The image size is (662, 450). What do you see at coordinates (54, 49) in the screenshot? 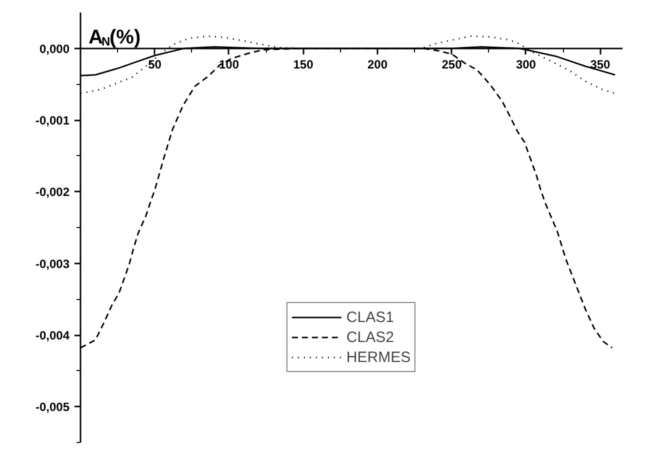
I see `y-tick-label: 0,000` at bounding box center [54, 49].